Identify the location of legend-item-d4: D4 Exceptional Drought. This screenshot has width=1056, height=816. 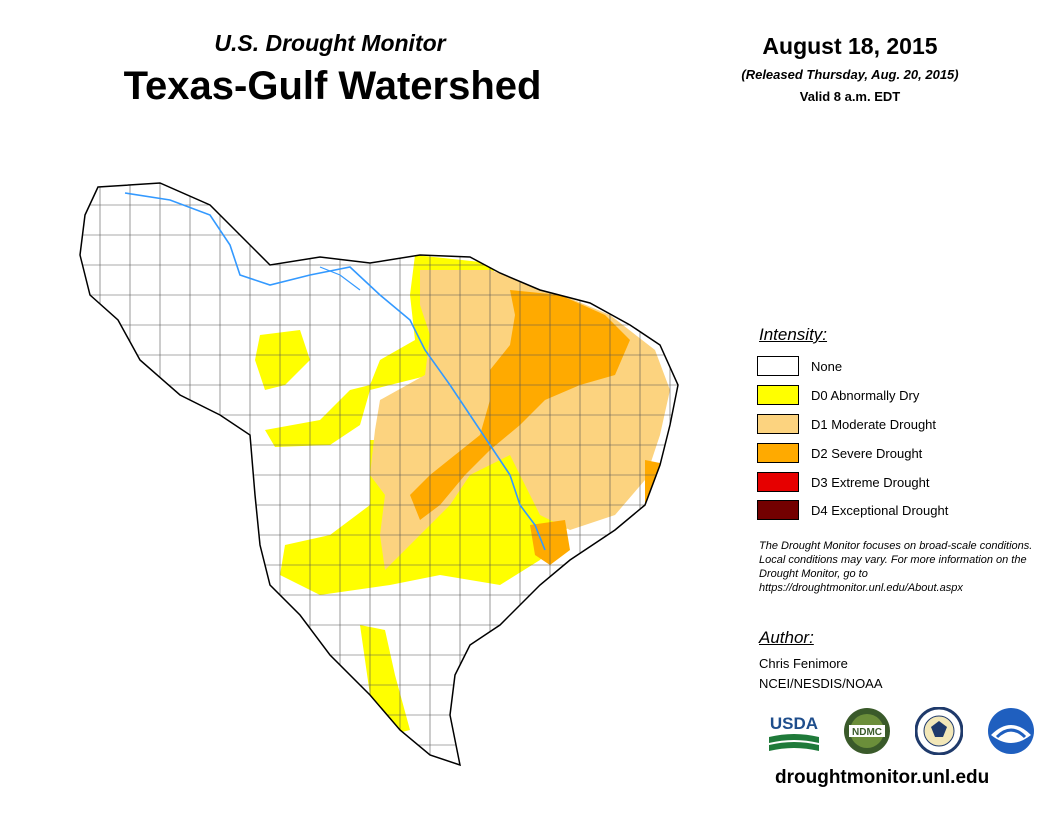
(852, 510).